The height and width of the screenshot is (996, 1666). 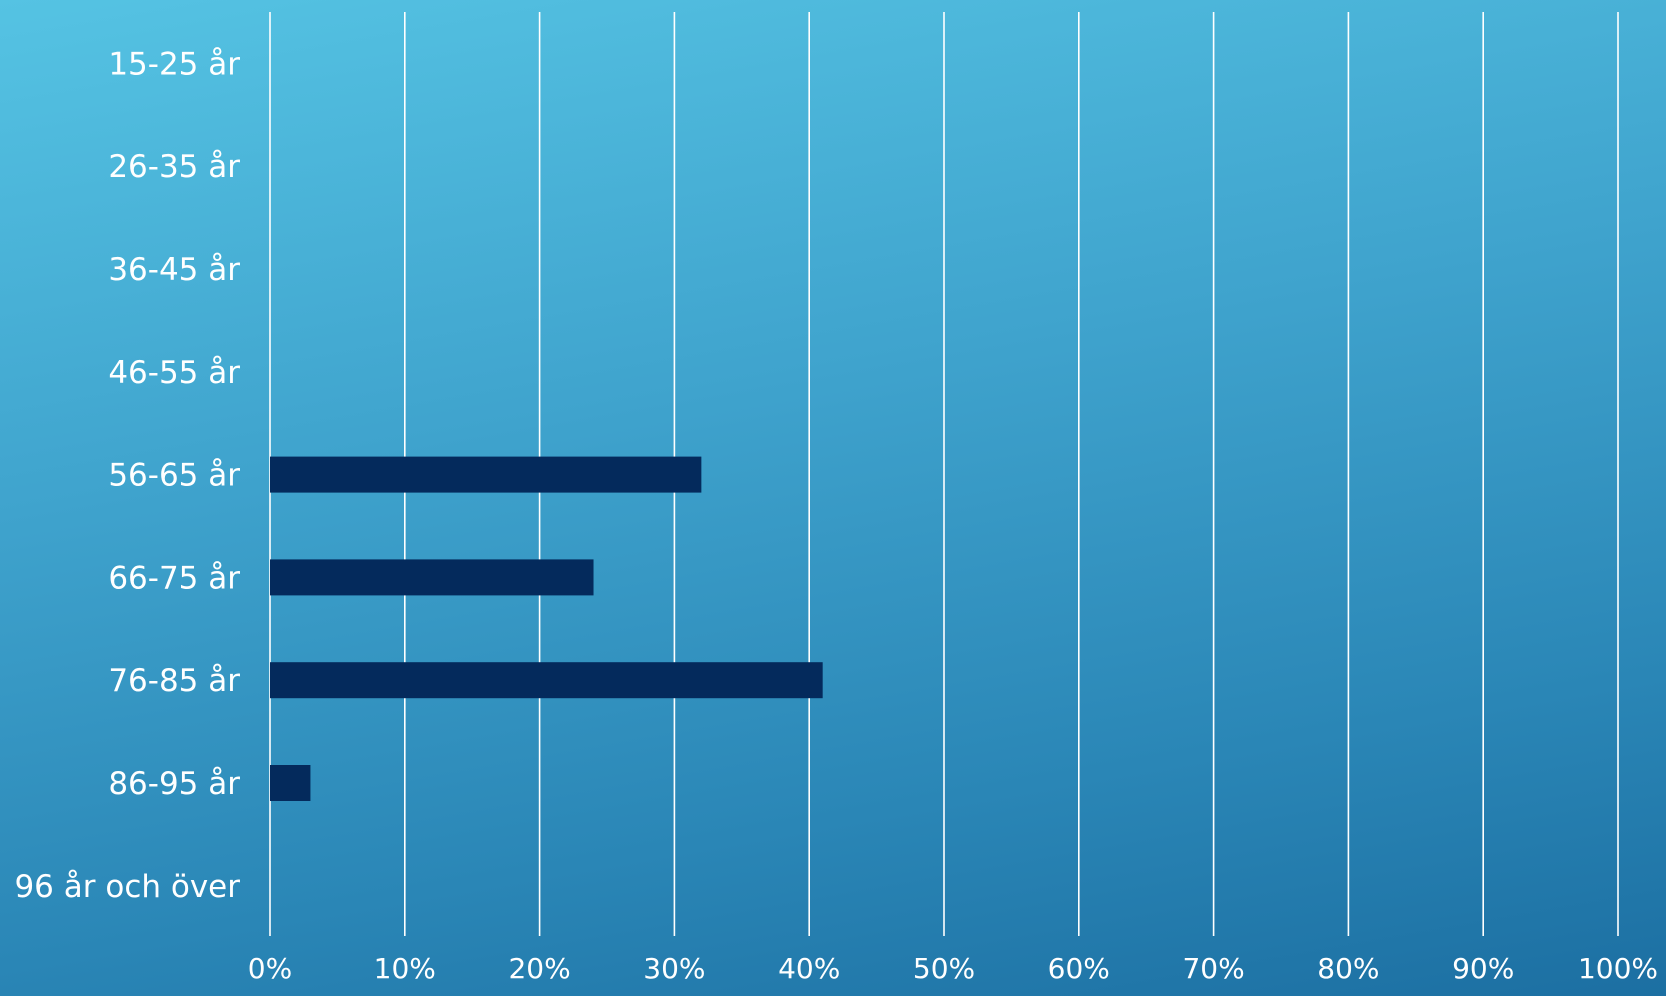 I want to click on category-label: 26-35 år, so click(x=174, y=167).